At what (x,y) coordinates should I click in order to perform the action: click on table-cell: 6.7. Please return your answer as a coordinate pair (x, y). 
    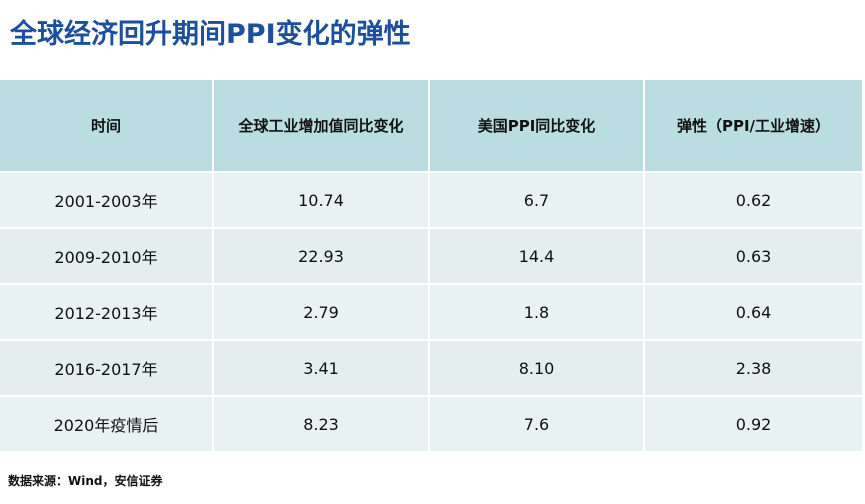
    Looking at the image, I should click on (537, 201).